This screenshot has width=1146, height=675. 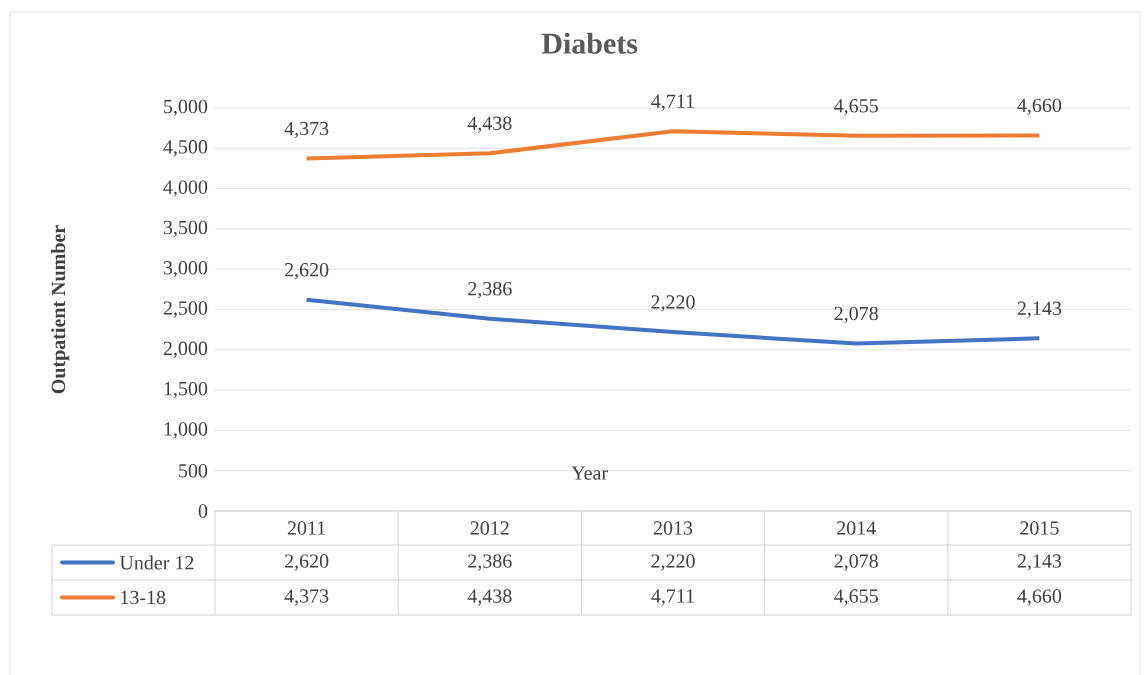 I want to click on y-tick-label: 2,500, so click(x=185, y=309).